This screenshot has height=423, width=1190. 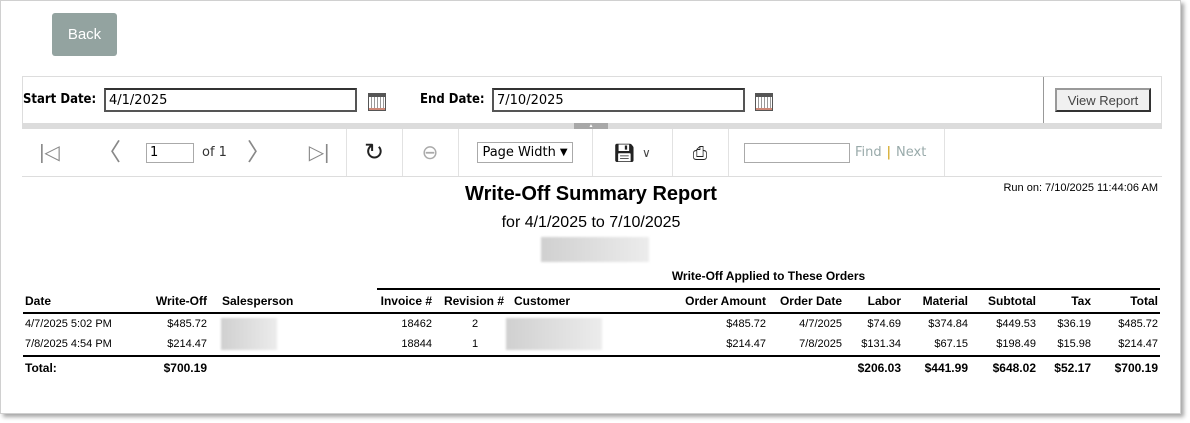 I want to click on collapse-arrow-icon: ▲, so click(x=591, y=126).